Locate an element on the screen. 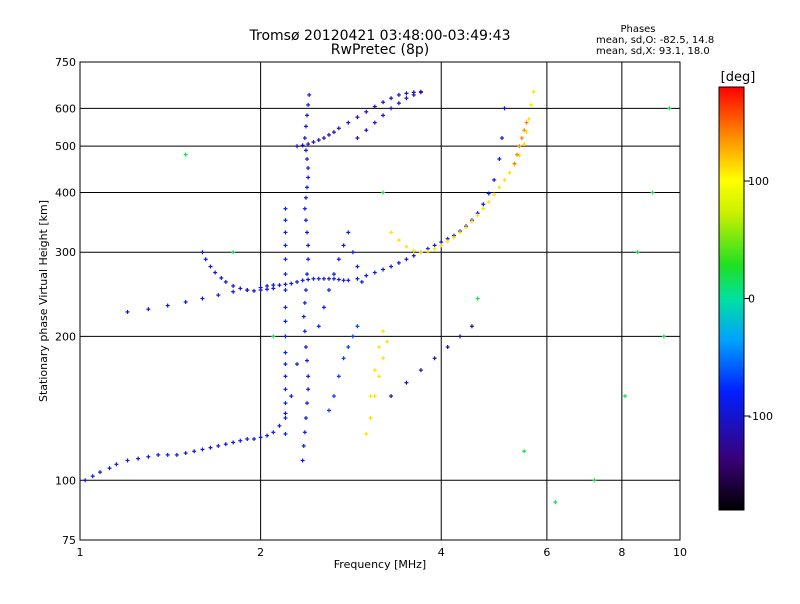  y-tick-label: 600 is located at coordinates (65, 108).